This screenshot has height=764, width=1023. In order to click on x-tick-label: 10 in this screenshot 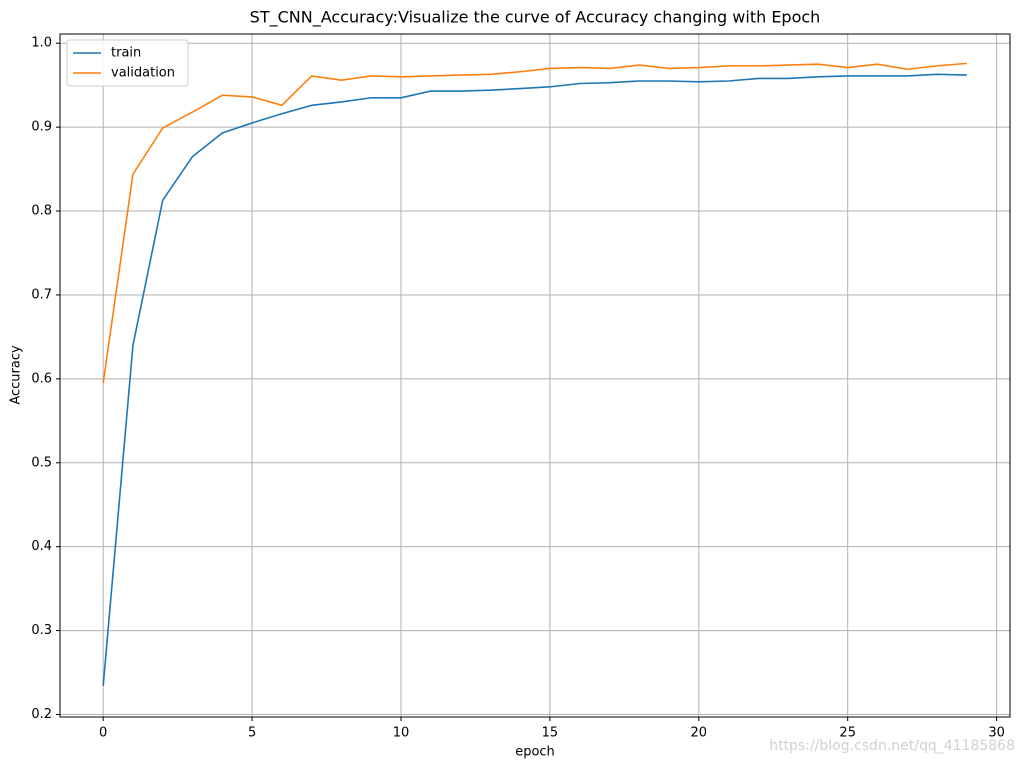, I will do `click(401, 733)`.